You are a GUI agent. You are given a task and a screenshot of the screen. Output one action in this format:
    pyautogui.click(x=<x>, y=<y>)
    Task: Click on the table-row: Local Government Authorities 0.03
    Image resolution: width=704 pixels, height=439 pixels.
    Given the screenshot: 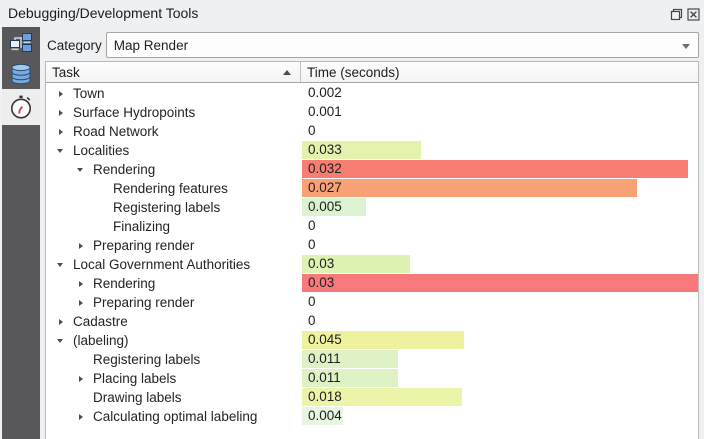 What is the action you would take?
    pyautogui.click(x=372, y=264)
    